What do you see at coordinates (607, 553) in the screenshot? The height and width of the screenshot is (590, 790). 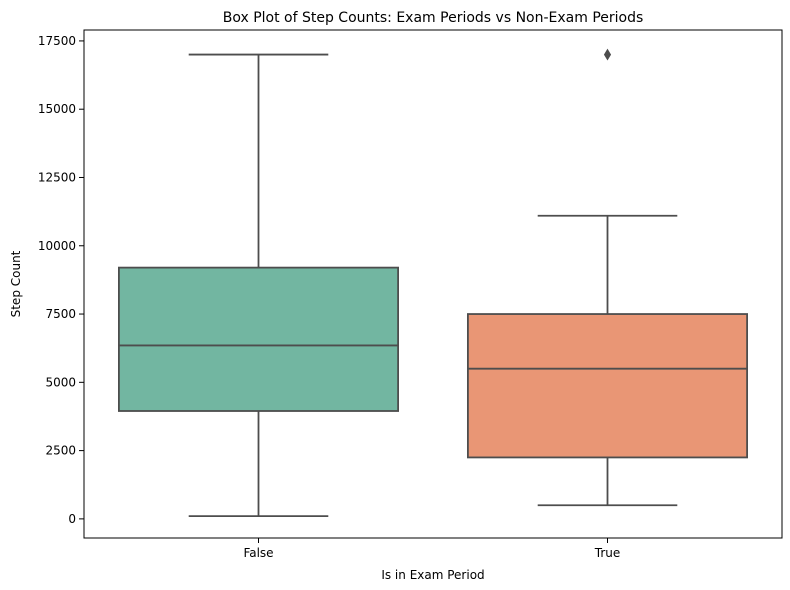 I see `x-tick-label: True` at bounding box center [607, 553].